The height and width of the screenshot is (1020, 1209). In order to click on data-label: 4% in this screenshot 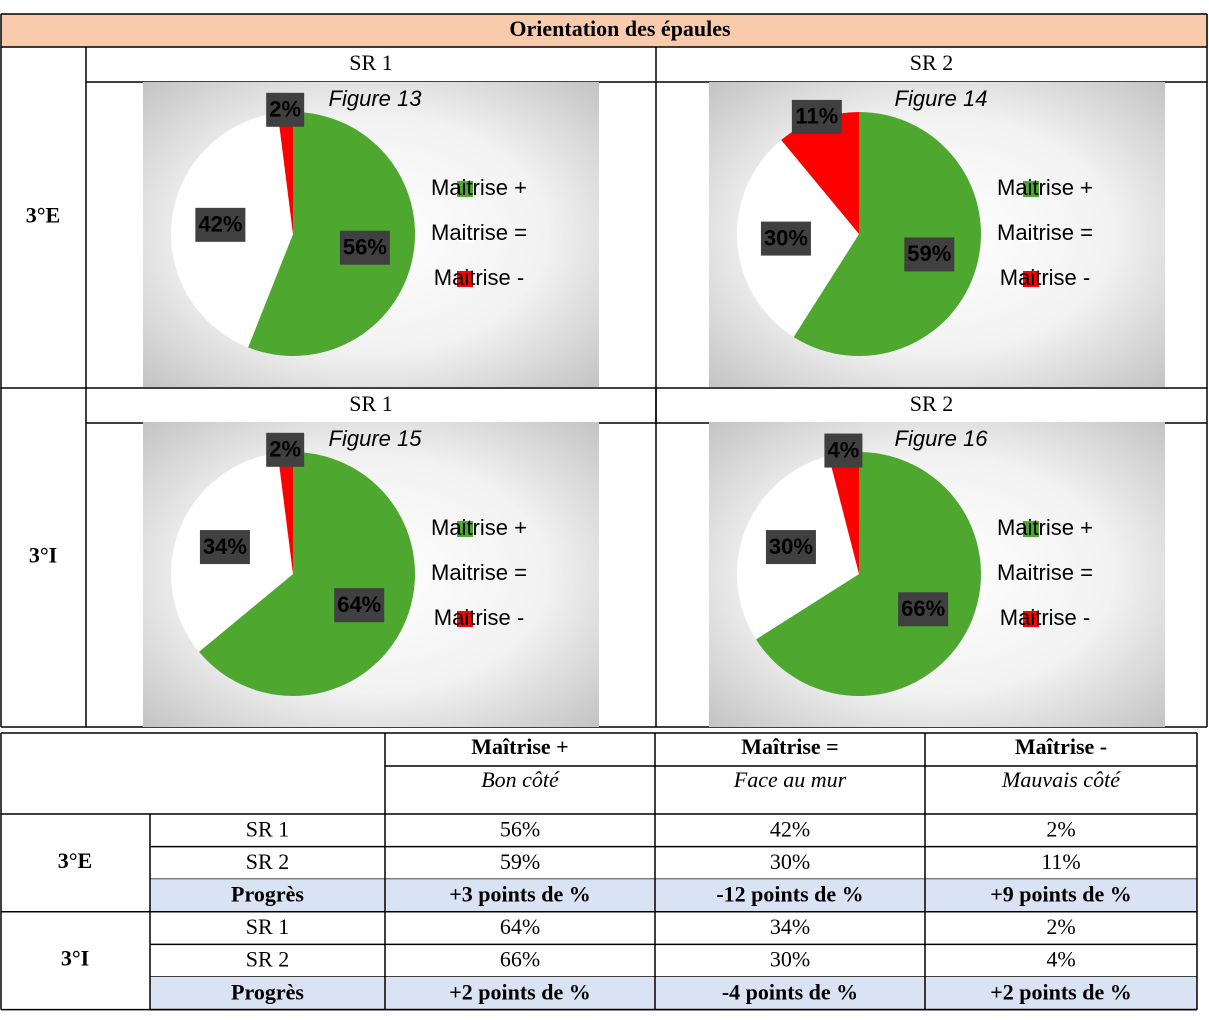, I will do `click(844, 449)`.